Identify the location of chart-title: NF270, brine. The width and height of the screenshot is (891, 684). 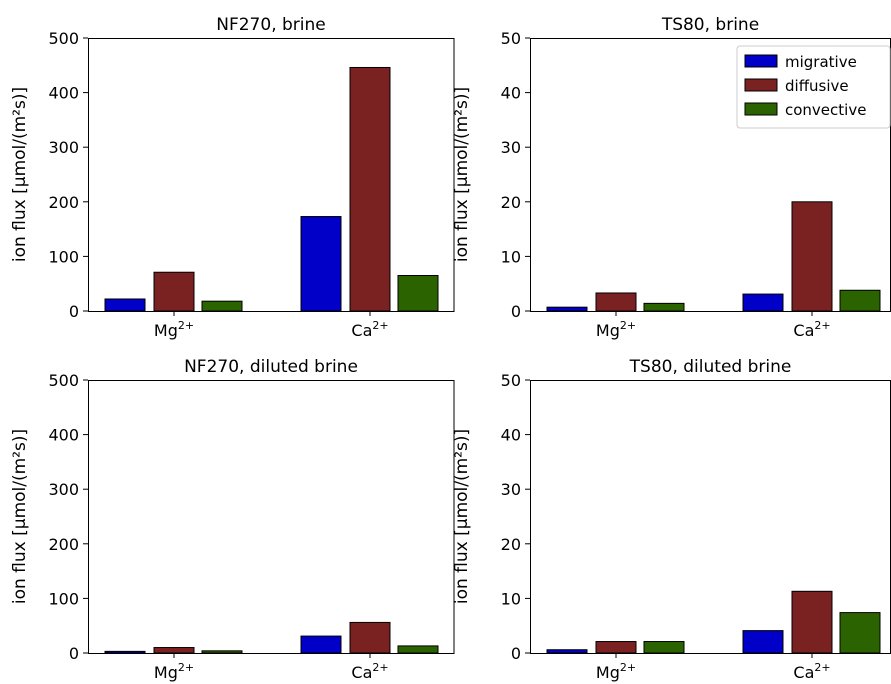
(271, 25).